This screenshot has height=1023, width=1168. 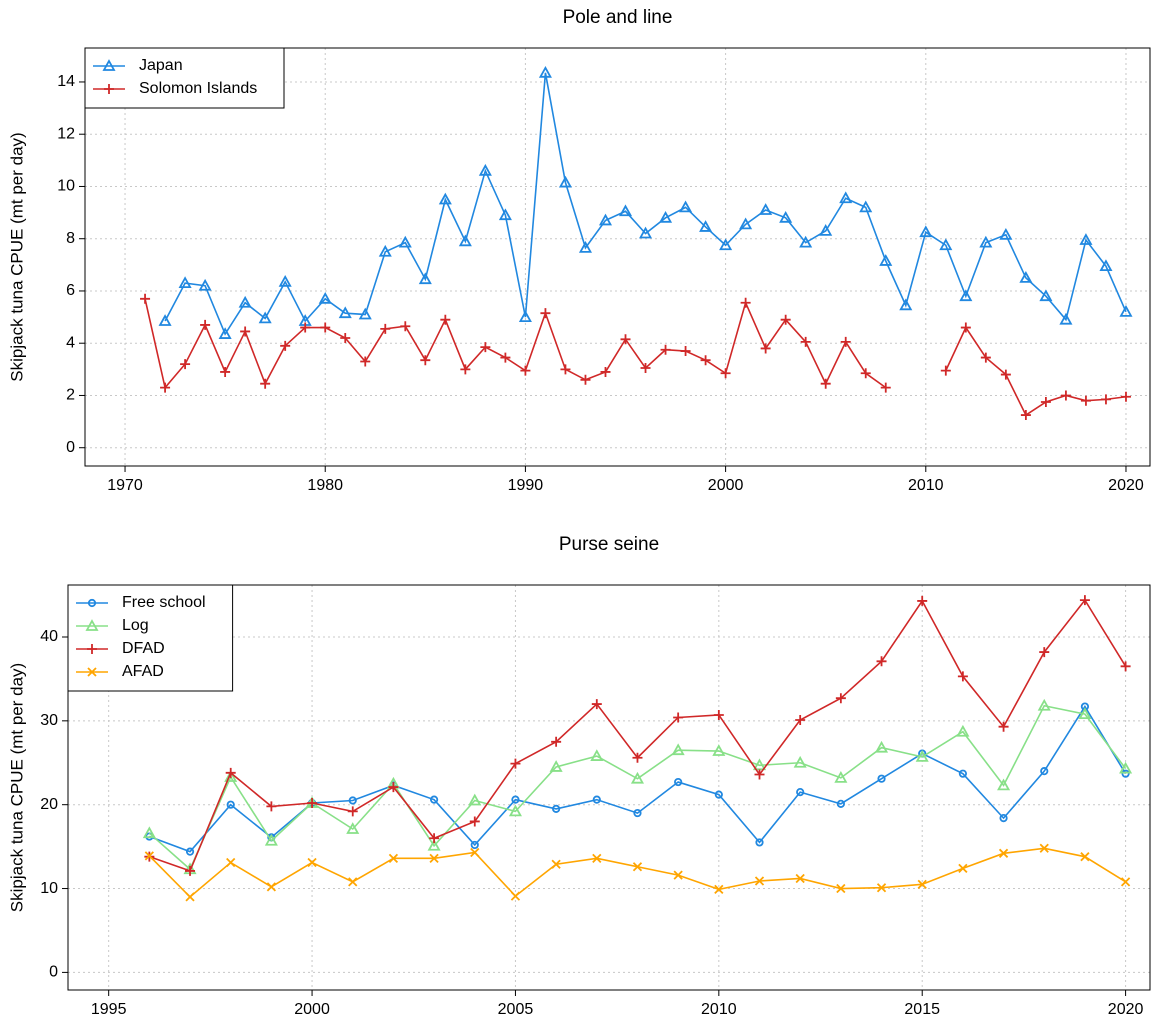 I want to click on x-tick-label: 1980, so click(x=325, y=485).